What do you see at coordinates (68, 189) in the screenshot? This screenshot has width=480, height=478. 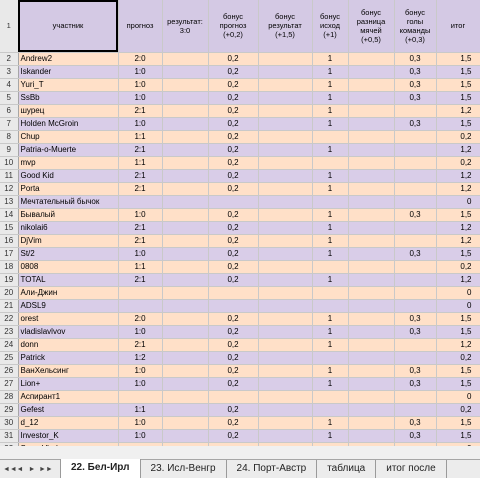 I see `participant-cell: Porta` at bounding box center [68, 189].